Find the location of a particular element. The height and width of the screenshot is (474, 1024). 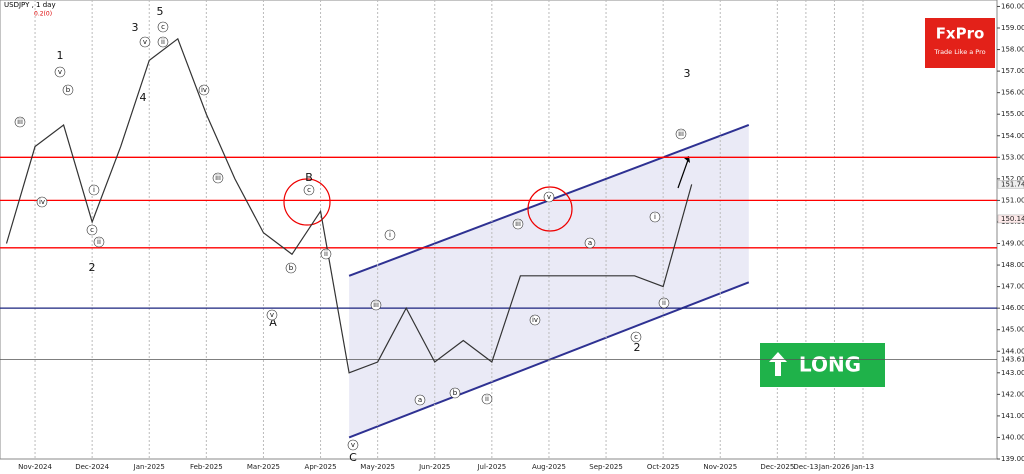

wave-label: 5 is located at coordinates (160, 11).